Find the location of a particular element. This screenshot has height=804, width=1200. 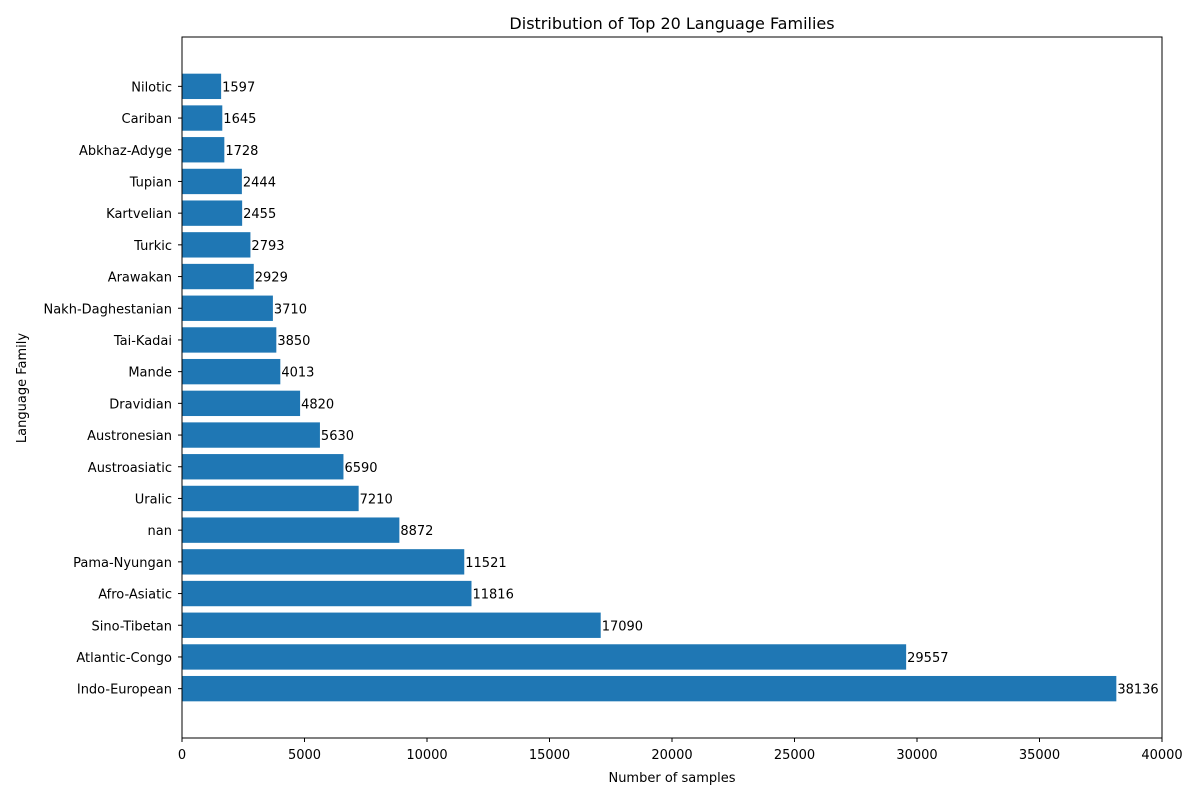

bar-value-label: 2455 is located at coordinates (259, 214).